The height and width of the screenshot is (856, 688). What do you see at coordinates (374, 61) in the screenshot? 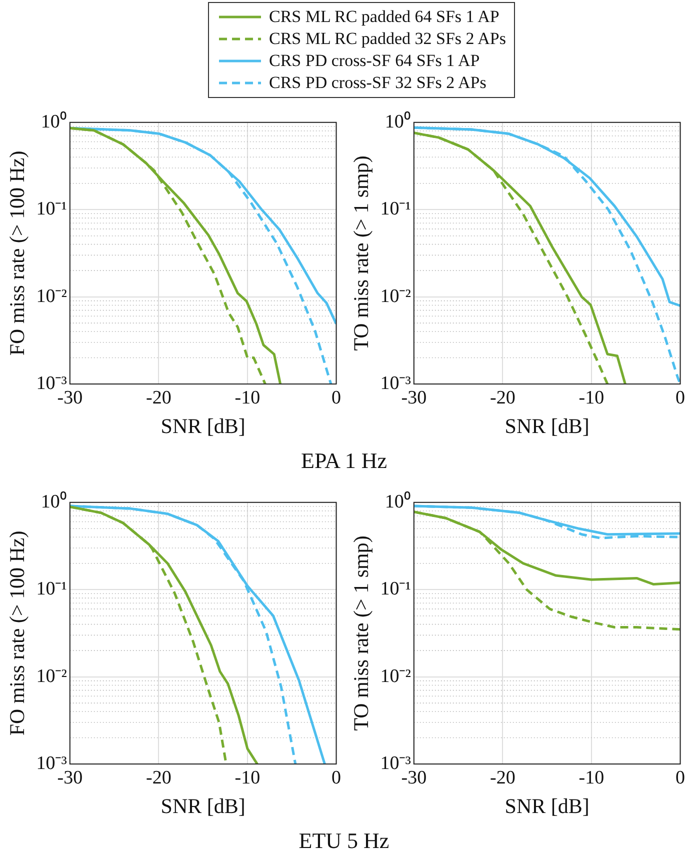
I see `legend-label: CRS PD cross-SF 64 SFs 1 AP` at bounding box center [374, 61].